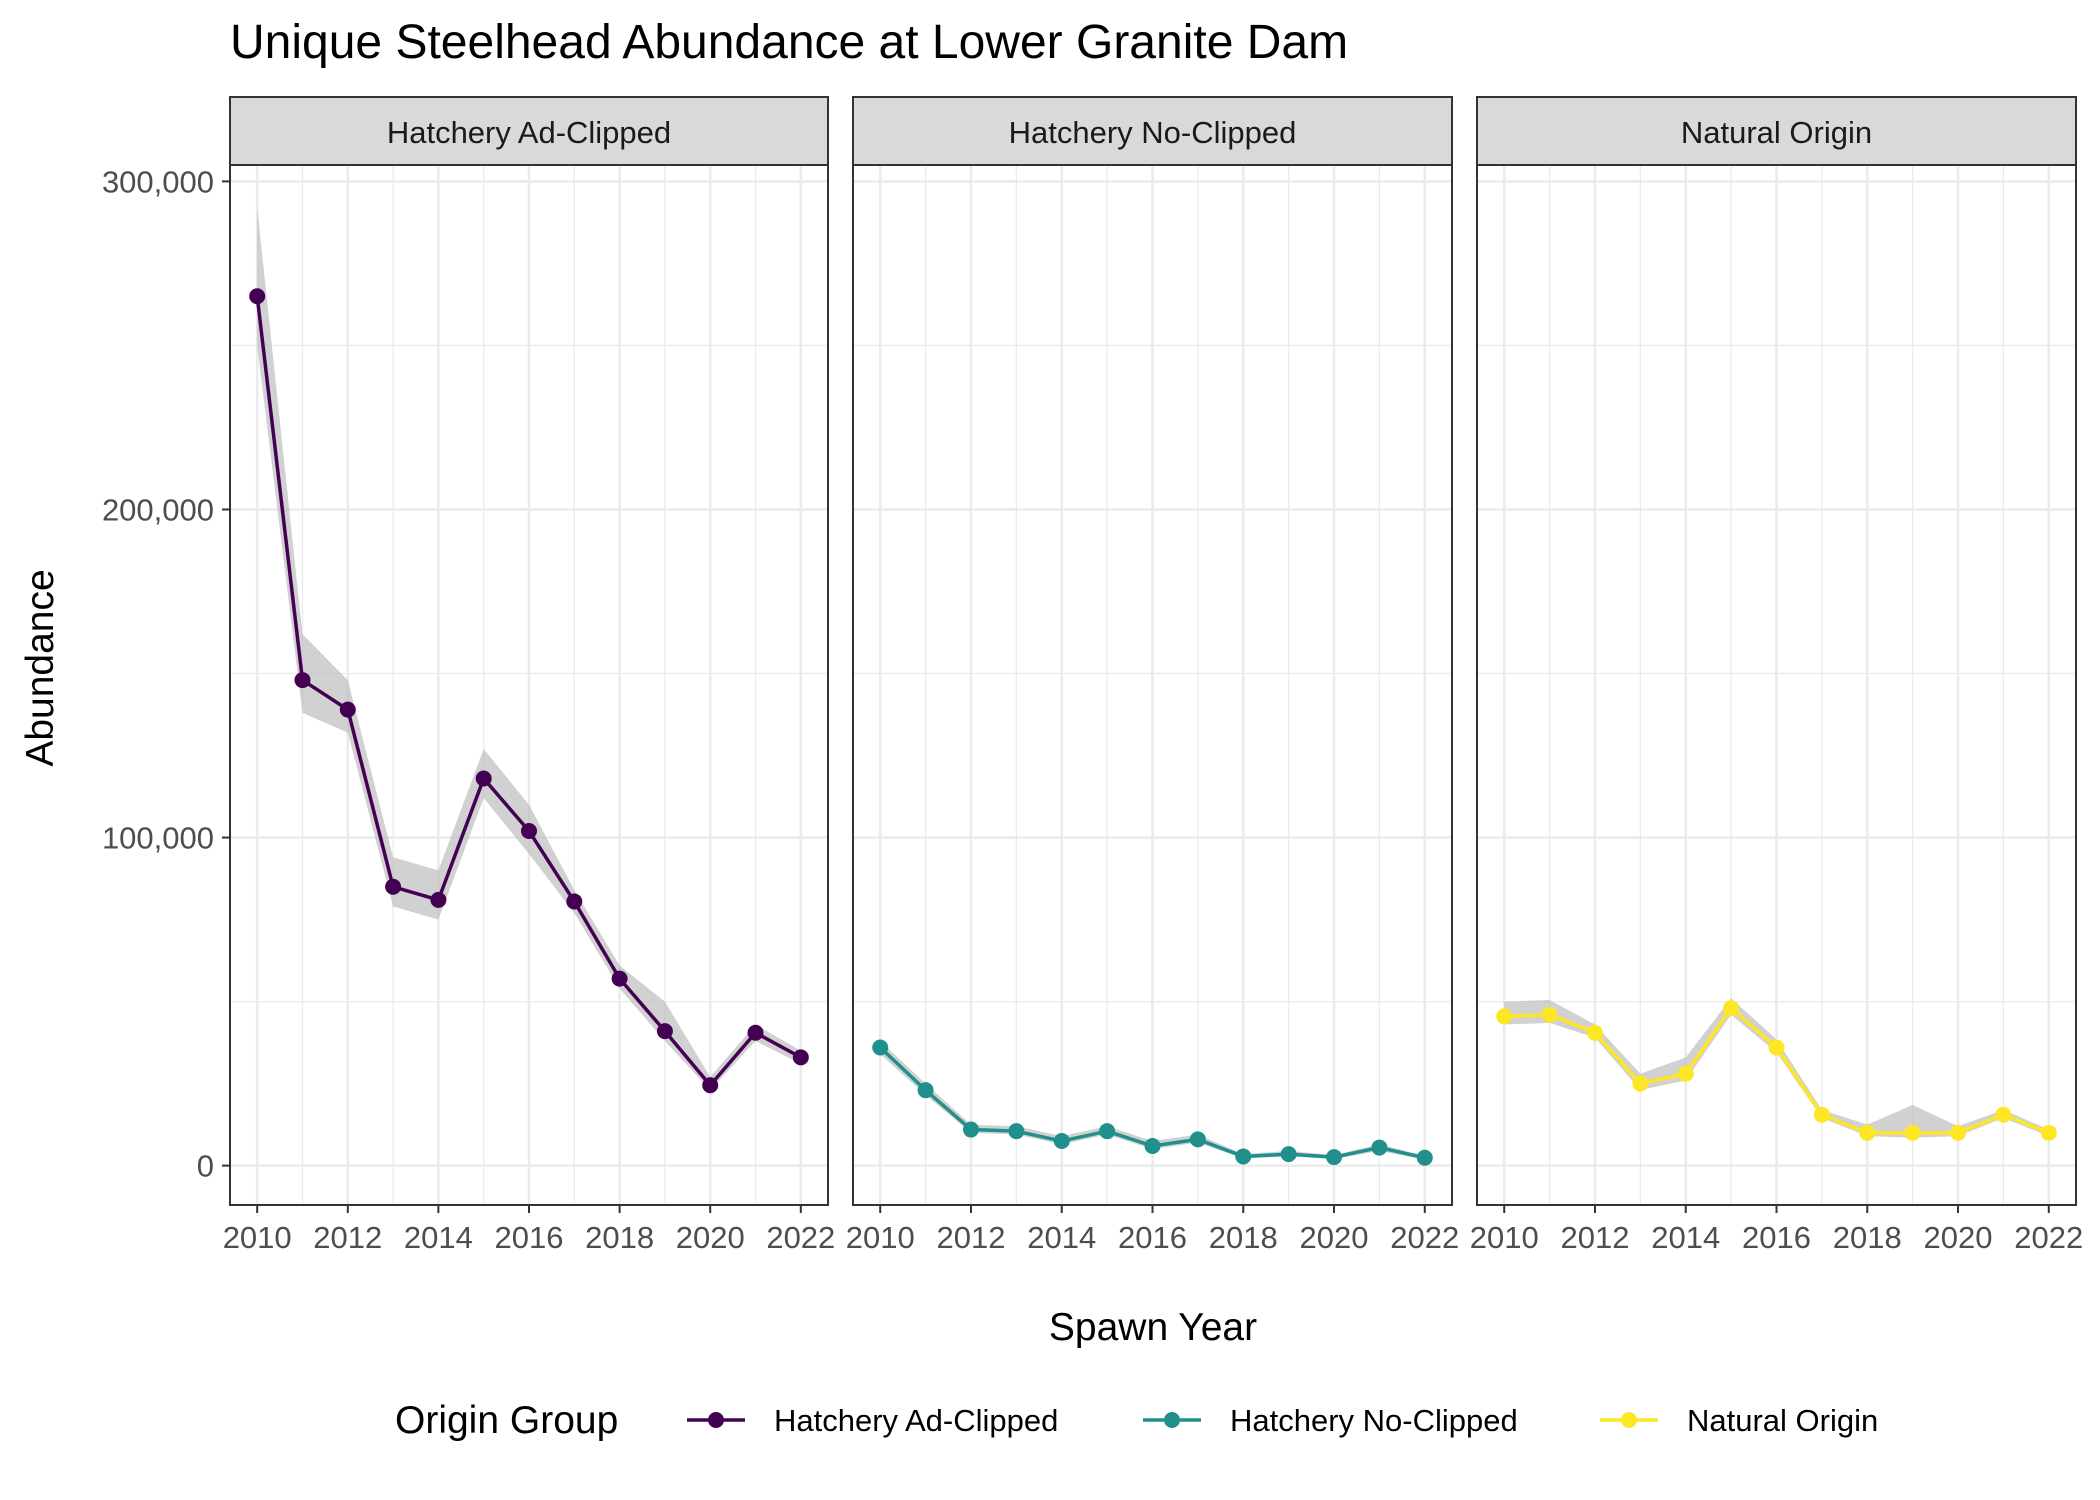 This screenshot has width=2100, height=1500. I want to click on y-tick-label: 200,000, so click(158, 509).